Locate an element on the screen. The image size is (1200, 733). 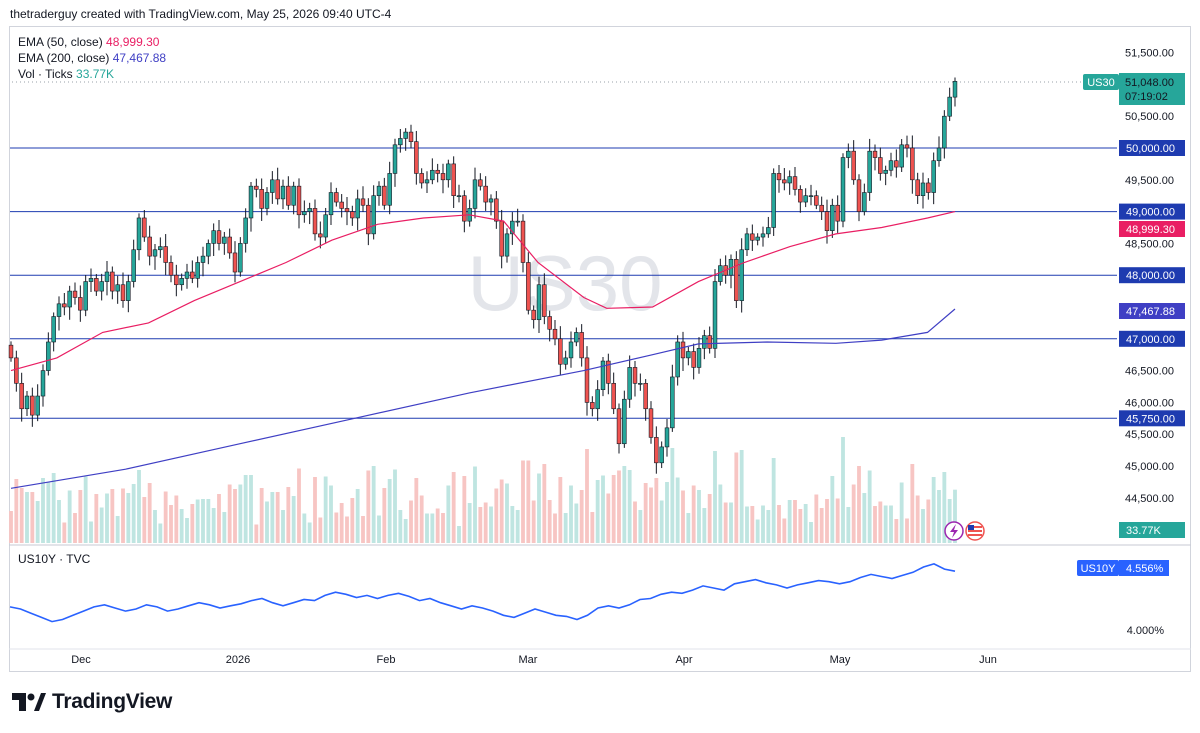
ema50-price-label: 48,999.30 is located at coordinates (1150, 230).